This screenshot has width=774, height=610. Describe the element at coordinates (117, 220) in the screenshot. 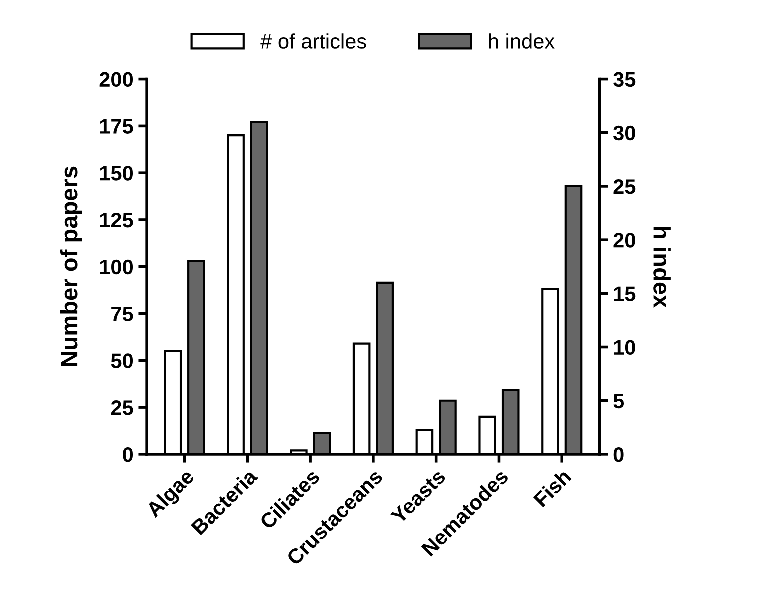

I see `y-tick-label: 125` at that location.